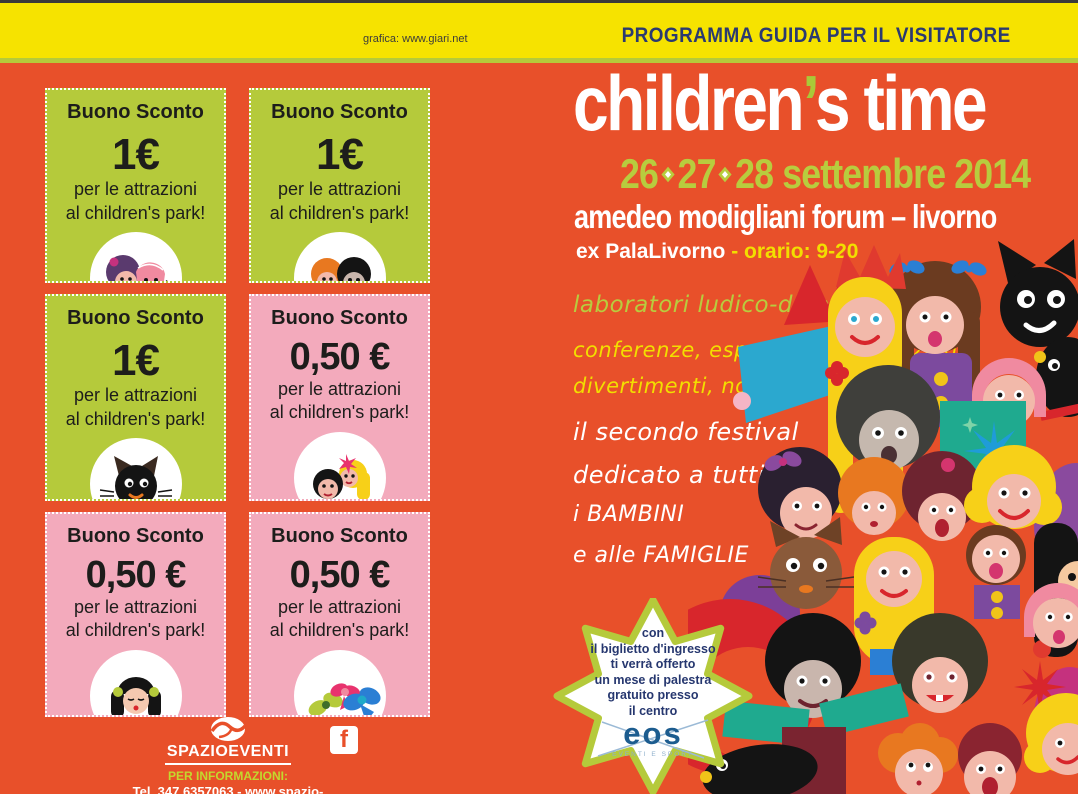 The width and height of the screenshot is (1078, 794). I want to click on promo-line: il biglietto d'ingresso, so click(653, 648).